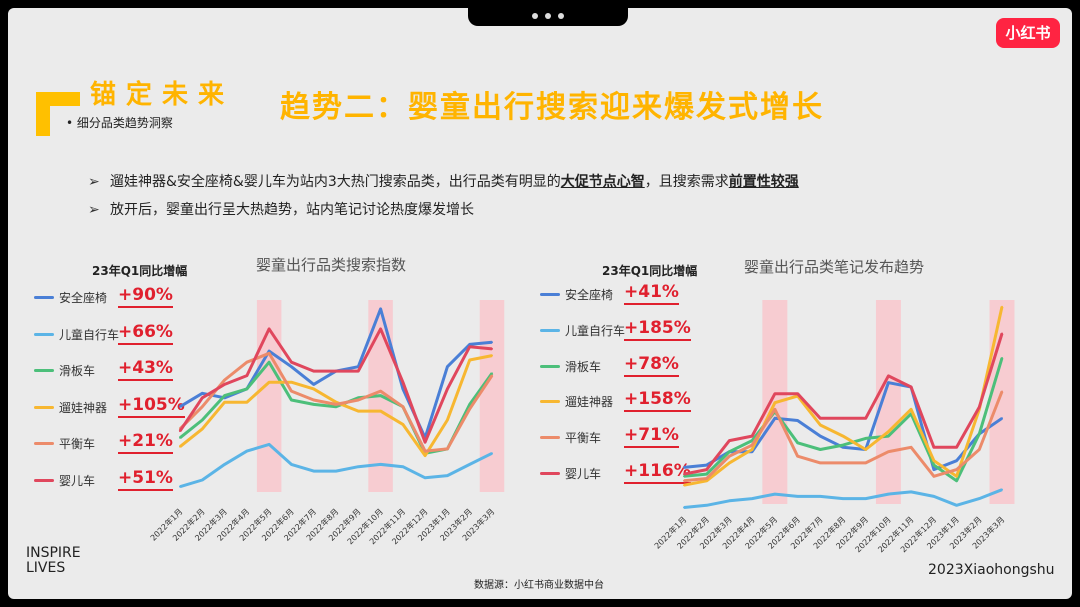 The width and height of the screenshot is (1080, 607). I want to click on lives-line: LIVES, so click(46, 568).